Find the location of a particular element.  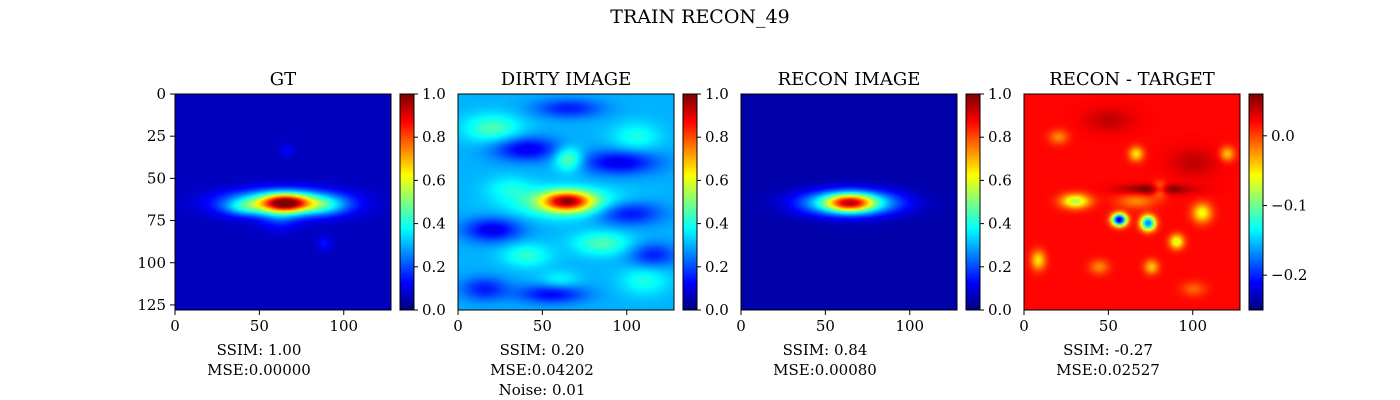

panel-title: GT is located at coordinates (283, 79).